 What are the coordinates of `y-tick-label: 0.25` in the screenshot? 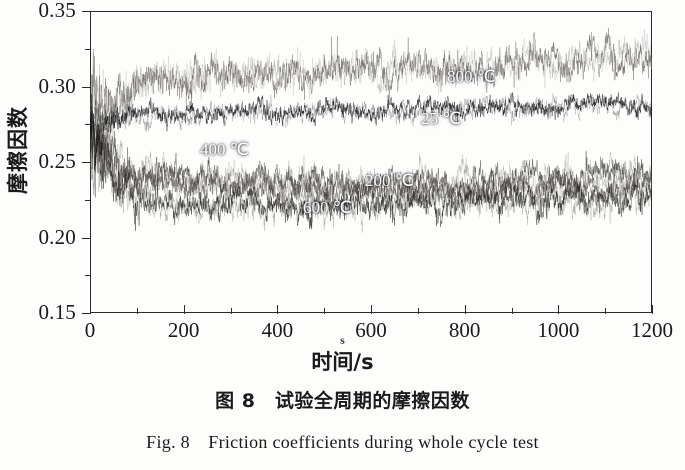 It's located at (57, 161).